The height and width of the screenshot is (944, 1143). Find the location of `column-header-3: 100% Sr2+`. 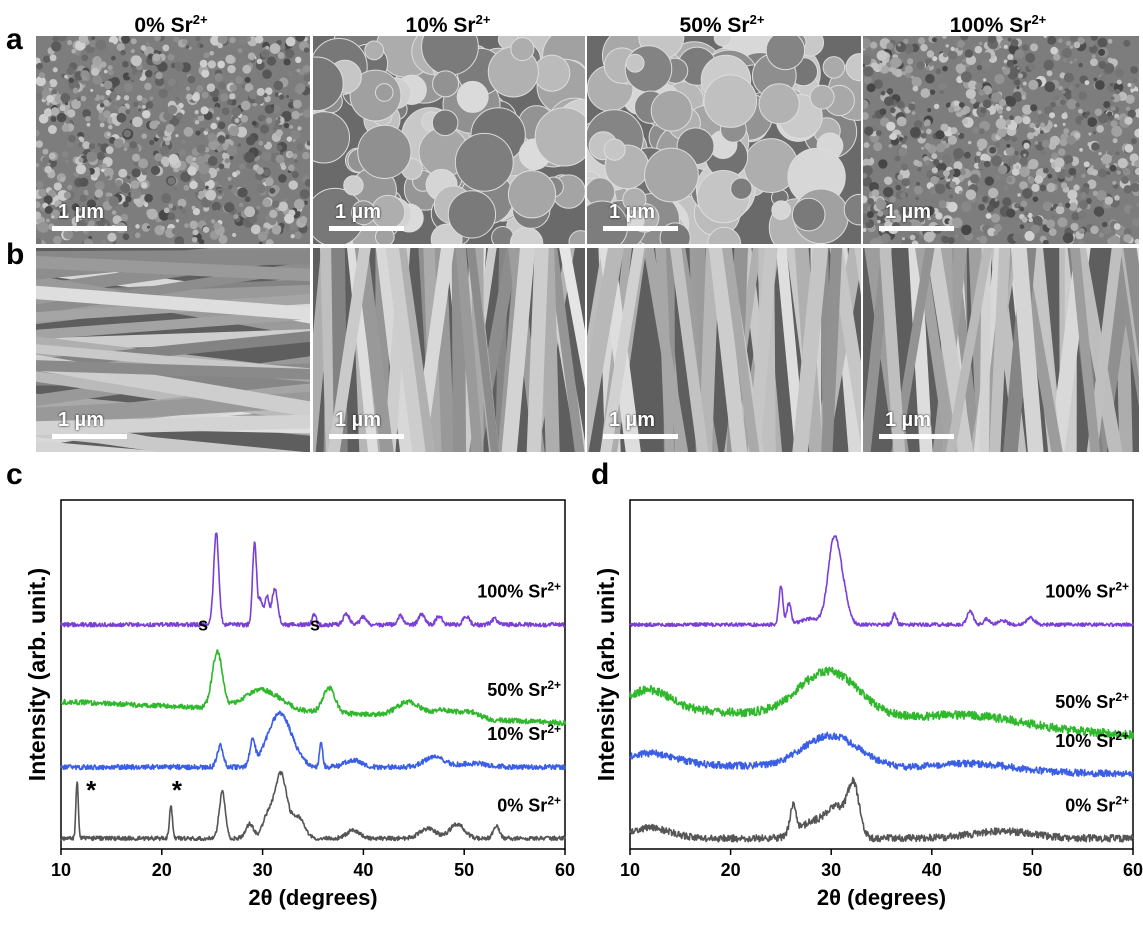

column-header-3: 100% Sr2+ is located at coordinates (998, 24).